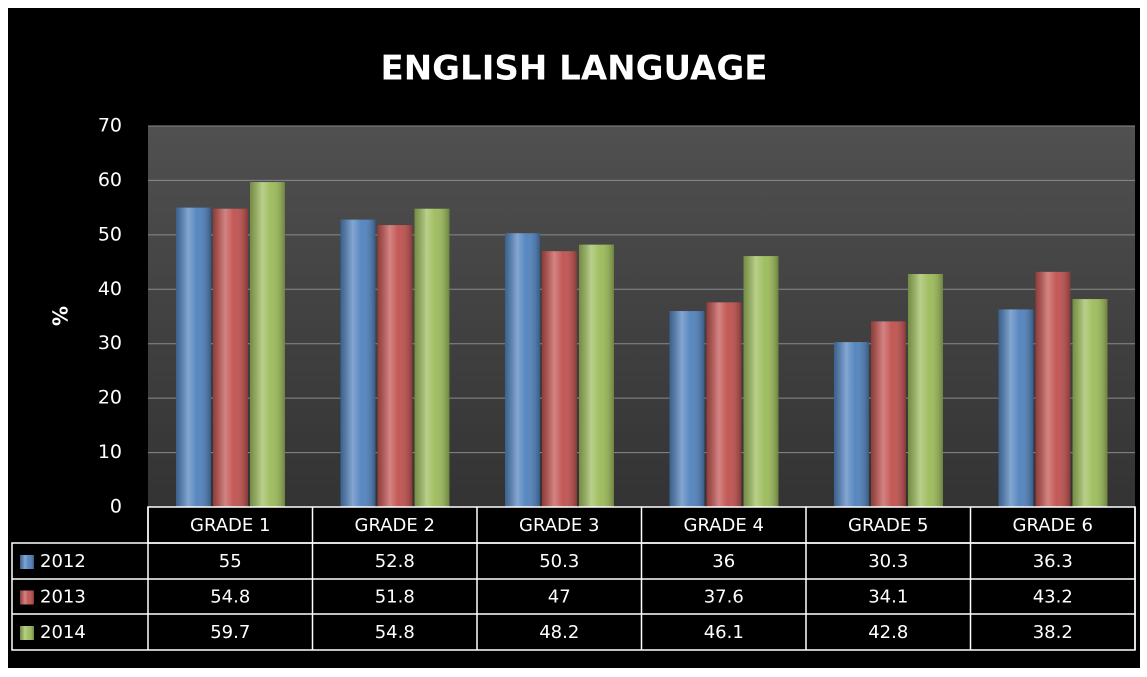 This screenshot has width=1147, height=677. I want to click on legend-label: 2014, so click(63, 632).